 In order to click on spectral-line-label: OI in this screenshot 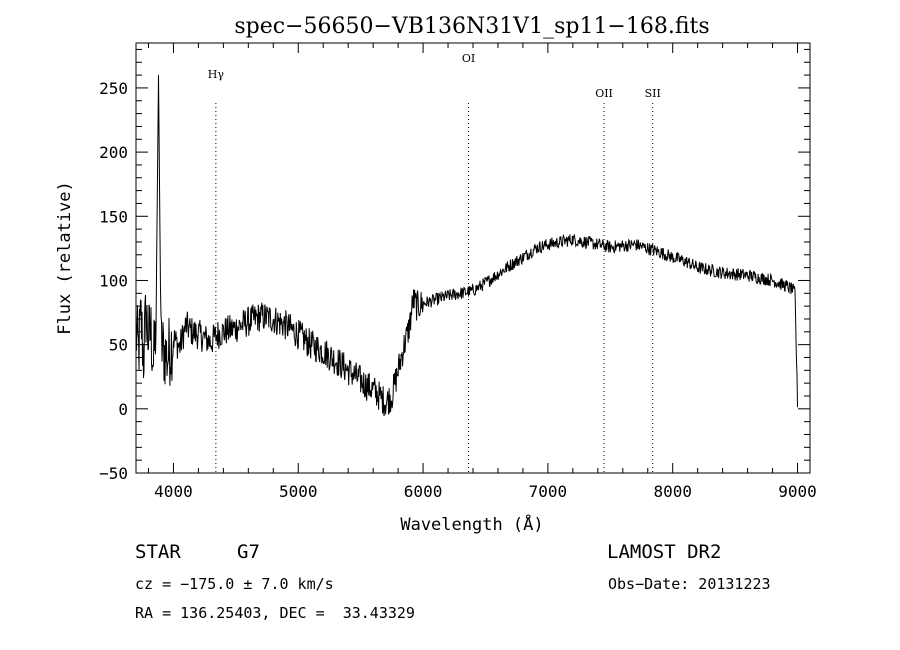, I will do `click(468, 58)`.